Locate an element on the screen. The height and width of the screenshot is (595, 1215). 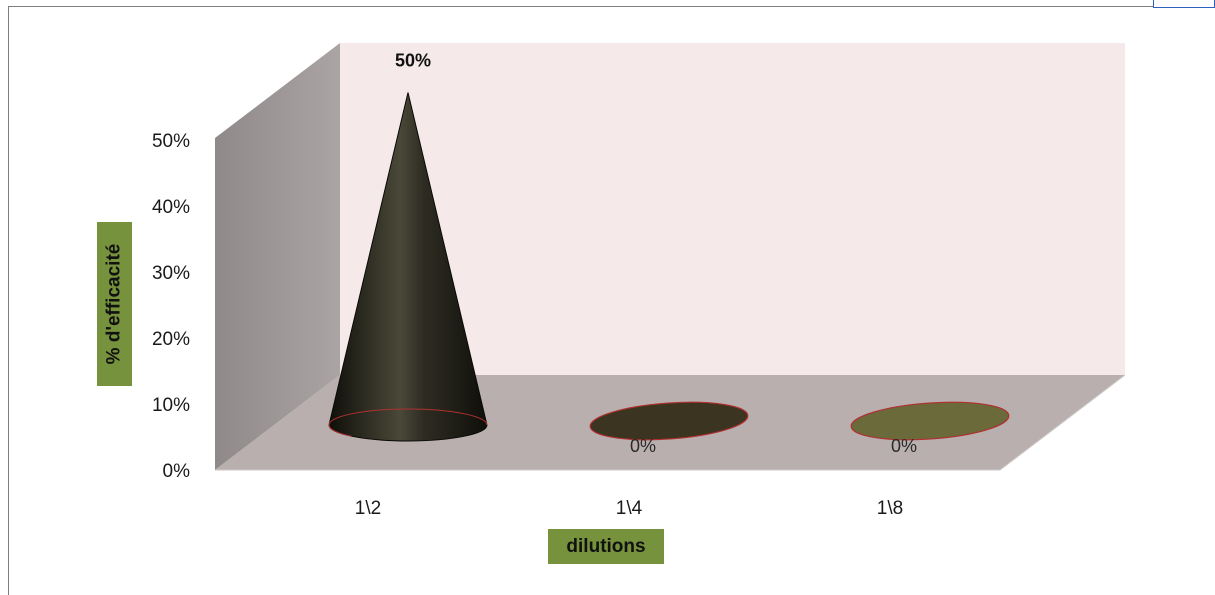
category-labels: 1\2 1\4 1\8 is located at coordinates (629, 508).